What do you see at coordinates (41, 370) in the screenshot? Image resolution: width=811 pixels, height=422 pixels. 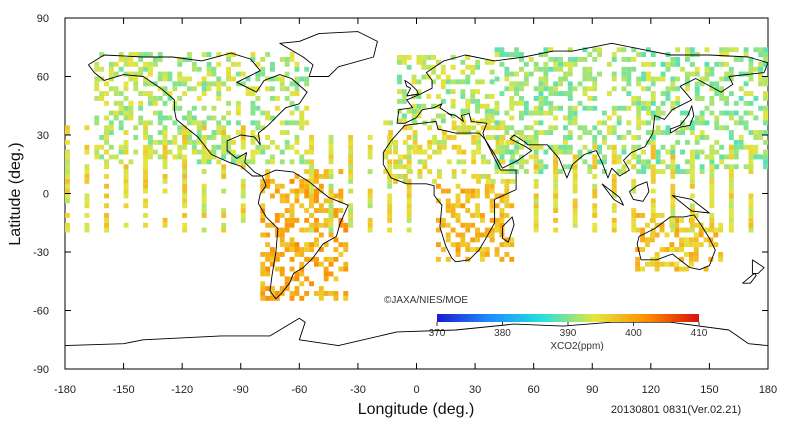 I see `y-tick-label: -90` at bounding box center [41, 370].